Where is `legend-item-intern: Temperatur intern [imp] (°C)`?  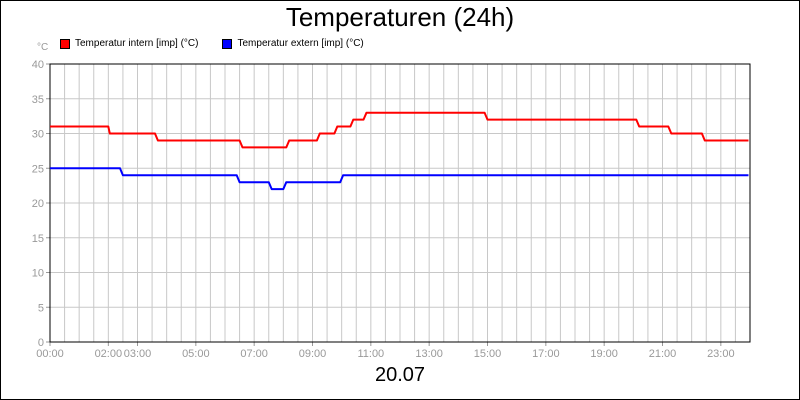
legend-item-intern: Temperatur intern [imp] (°C) is located at coordinates (129, 43).